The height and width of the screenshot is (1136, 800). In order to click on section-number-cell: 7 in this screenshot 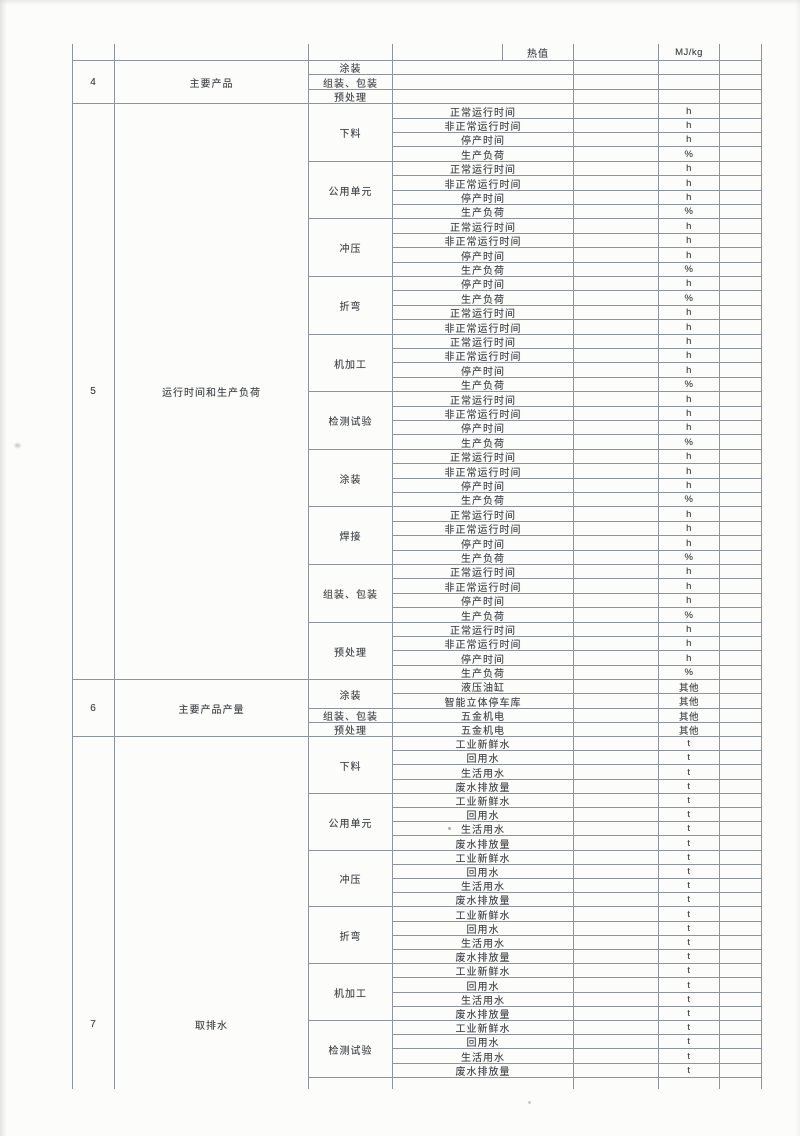, I will do `click(93, 912)`.